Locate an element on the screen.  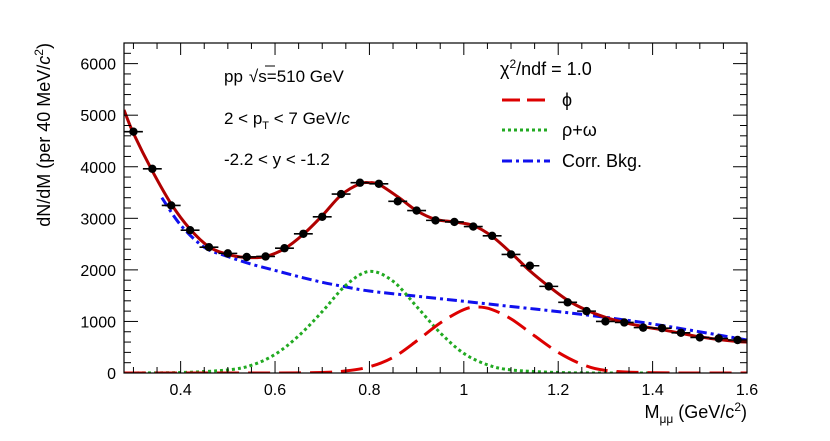
x-tick-label: 0.8 is located at coordinates (369, 390).